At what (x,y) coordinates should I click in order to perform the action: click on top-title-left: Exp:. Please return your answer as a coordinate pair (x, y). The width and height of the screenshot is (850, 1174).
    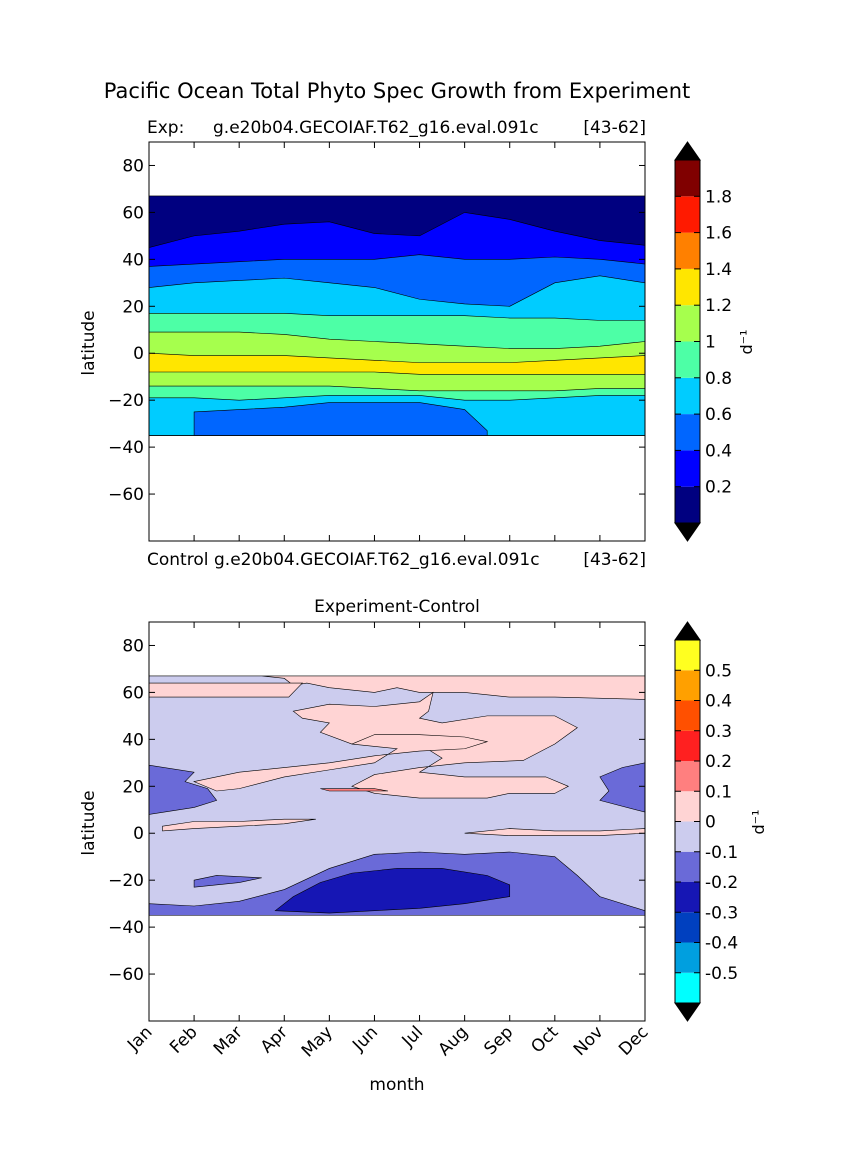
    Looking at the image, I should click on (165, 128).